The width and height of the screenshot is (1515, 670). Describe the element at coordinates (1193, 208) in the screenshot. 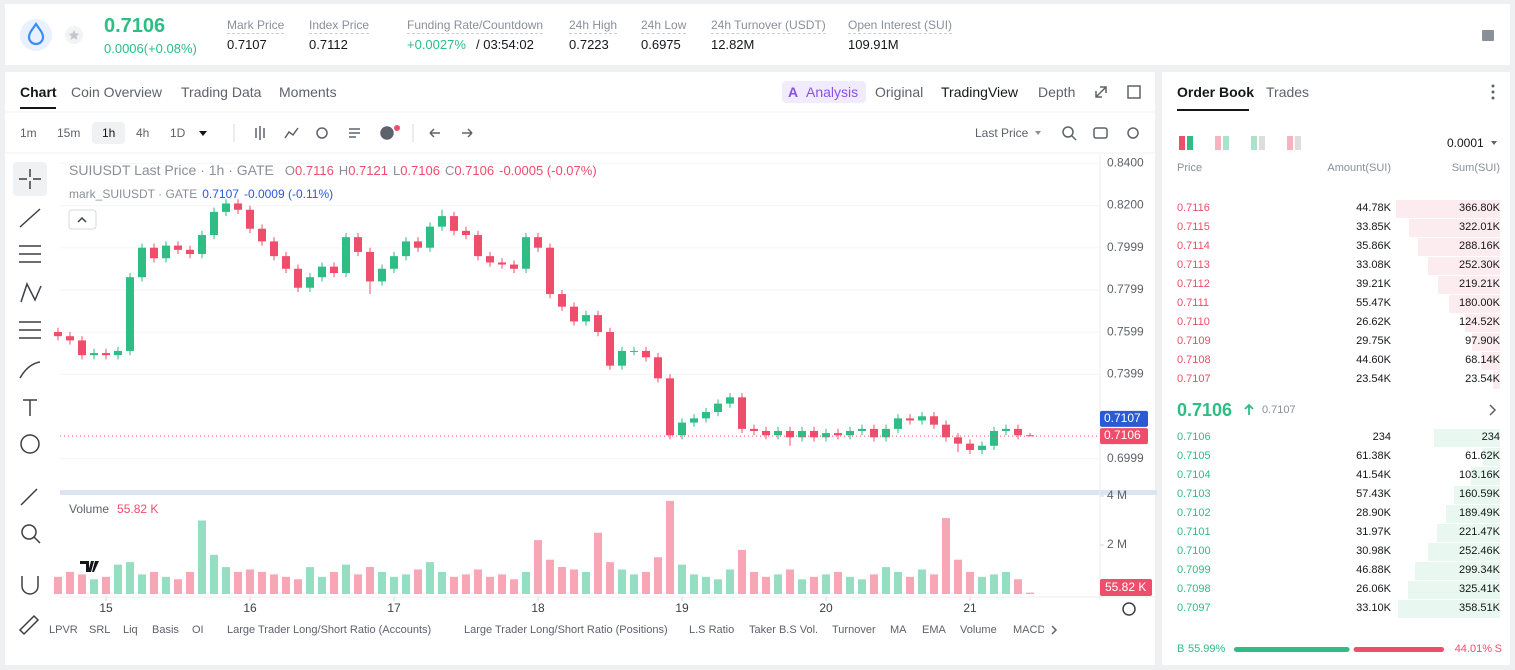

I see `ob-price: 0.7116` at that location.